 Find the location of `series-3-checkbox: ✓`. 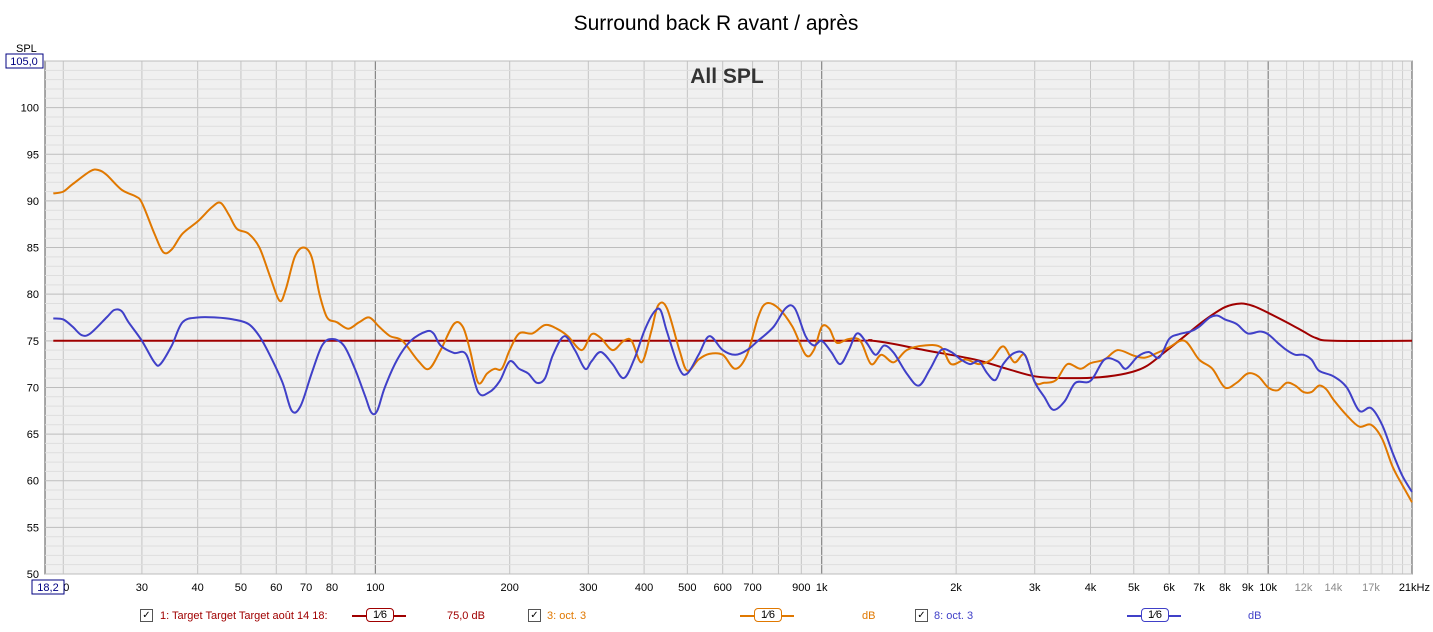

series-3-checkbox: ✓ is located at coordinates (534, 615).